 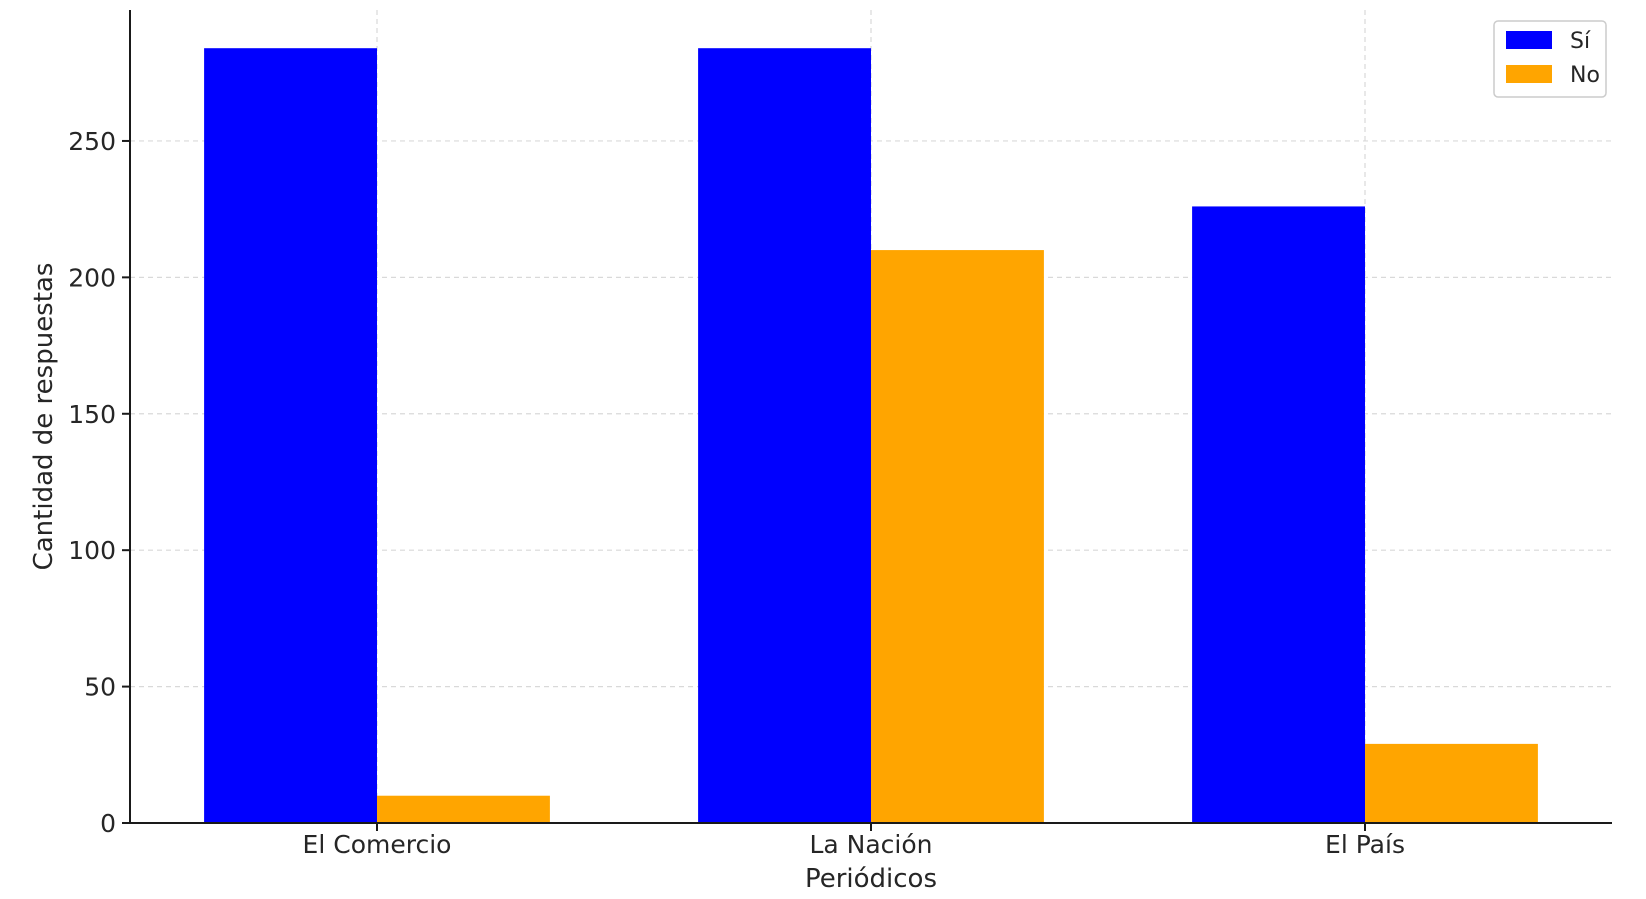 What do you see at coordinates (871, 879) in the screenshot?
I see `x-axis-title: Periódicos` at bounding box center [871, 879].